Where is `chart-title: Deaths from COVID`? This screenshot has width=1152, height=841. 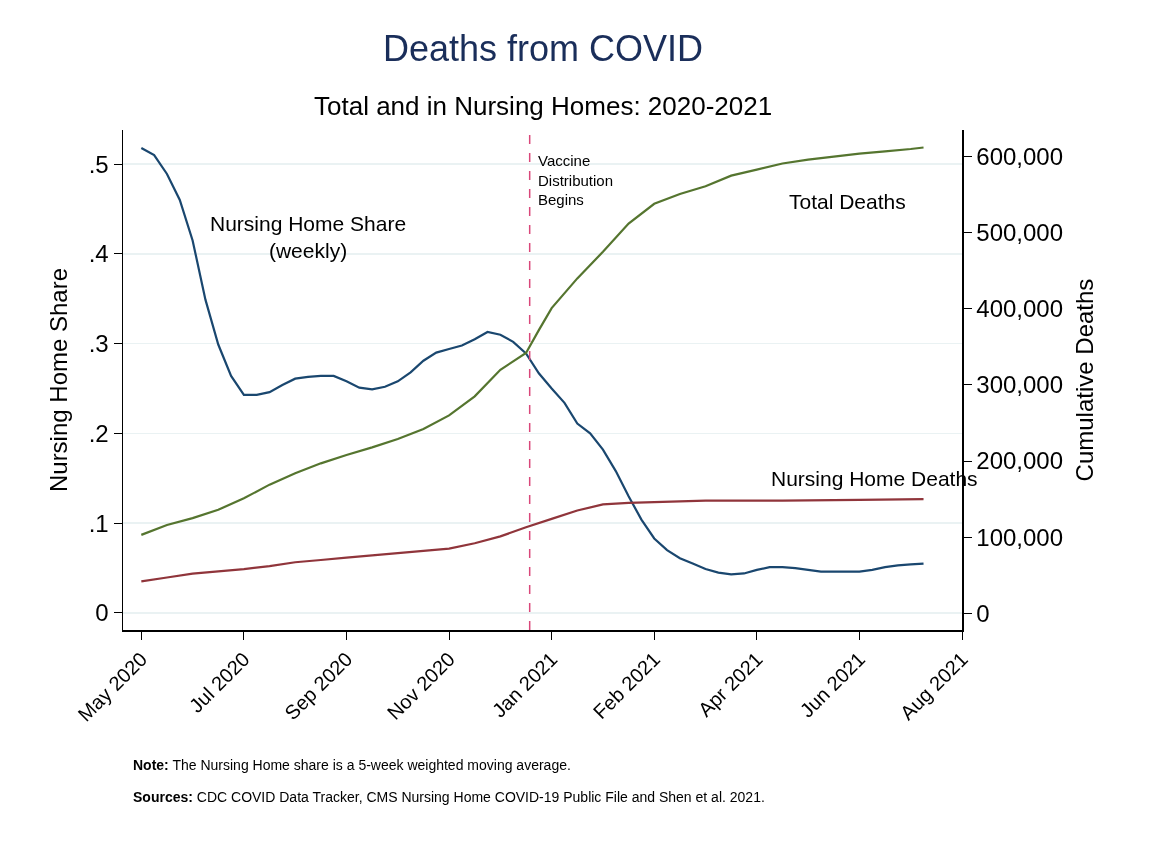
chart-title: Deaths from COVID is located at coordinates (543, 48).